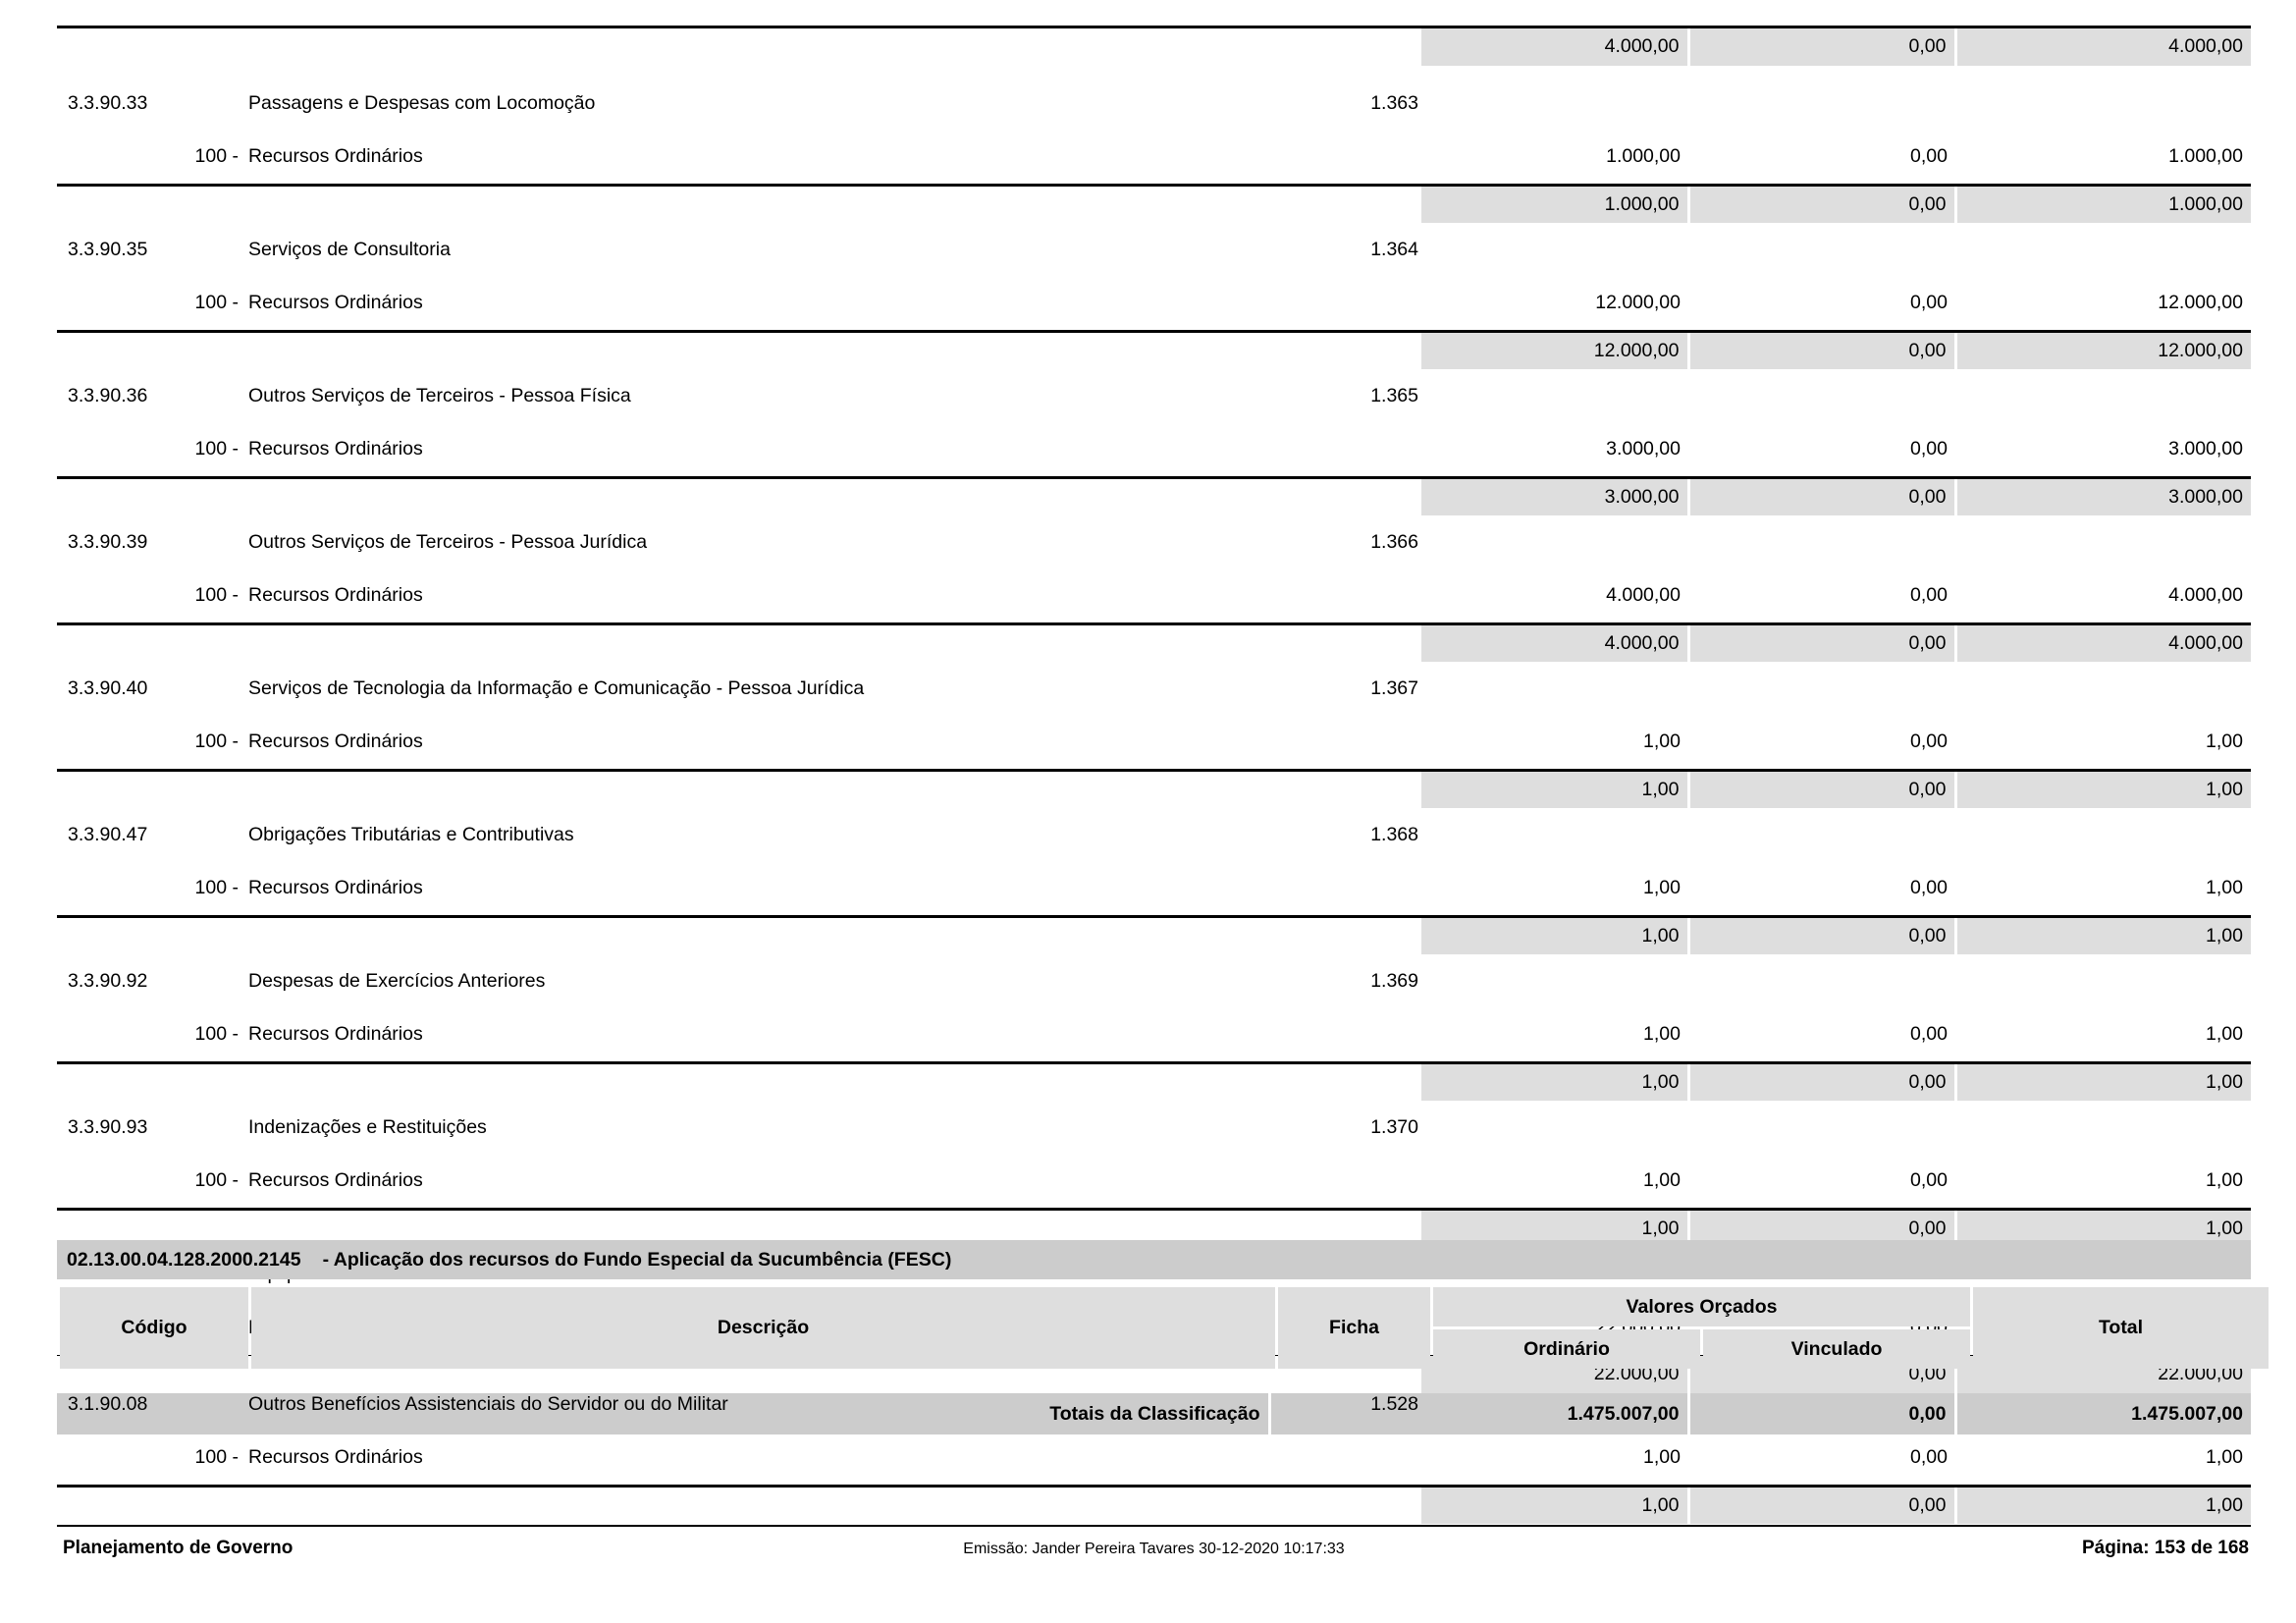  What do you see at coordinates (757, 1414) in the screenshot?
I see `totais-label: Totais da Classificação` at bounding box center [757, 1414].